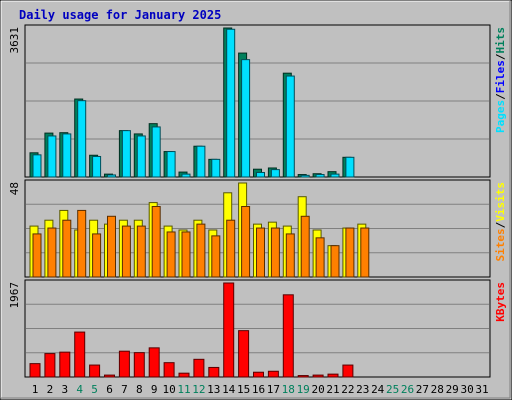  What do you see at coordinates (50, 389) in the screenshot?
I see `x-tick-label-day-2: 2` at bounding box center [50, 389].